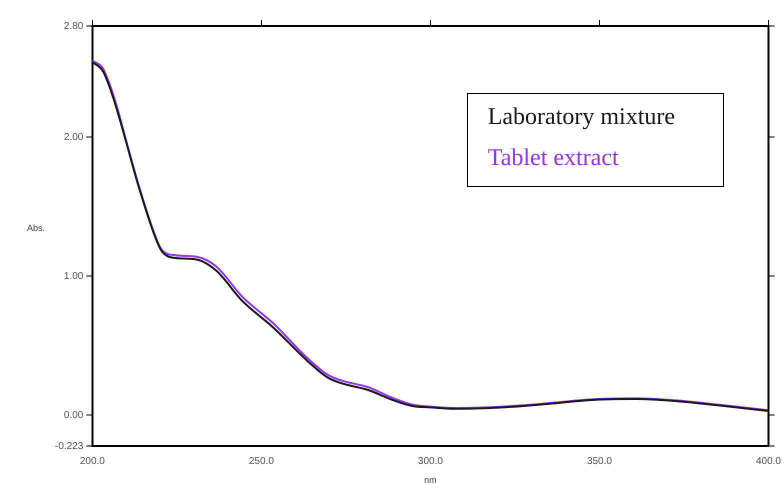 This screenshot has width=784, height=500. What do you see at coordinates (554, 158) in the screenshot?
I see `text: Tablet extract` at bounding box center [554, 158].